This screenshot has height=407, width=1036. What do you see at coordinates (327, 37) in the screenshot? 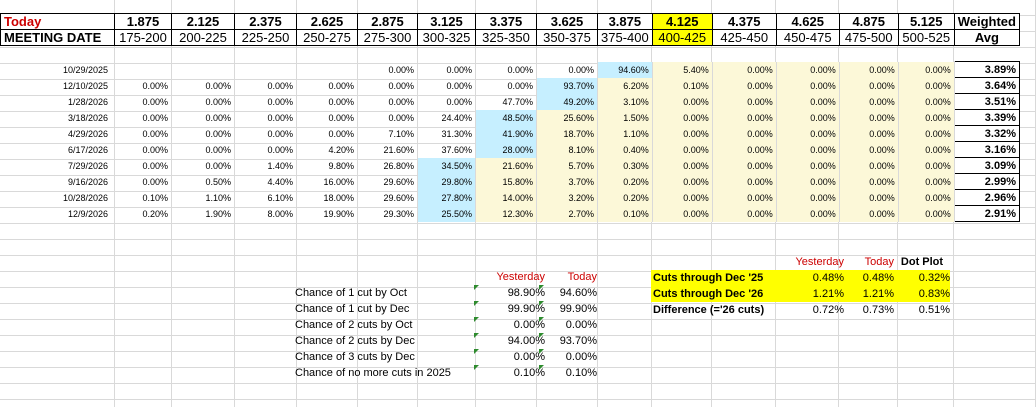
I see `range-header: 250-275` at bounding box center [327, 37].